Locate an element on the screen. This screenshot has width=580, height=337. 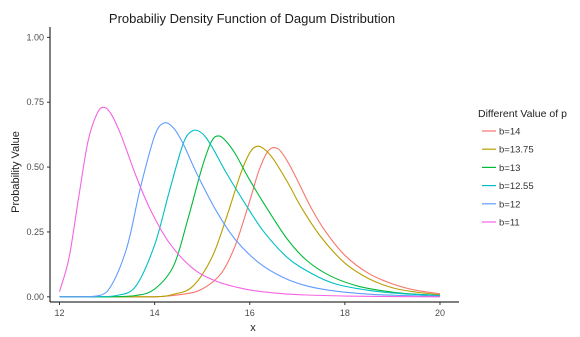
legend-label-b-12: b=12 is located at coordinates (509, 204).